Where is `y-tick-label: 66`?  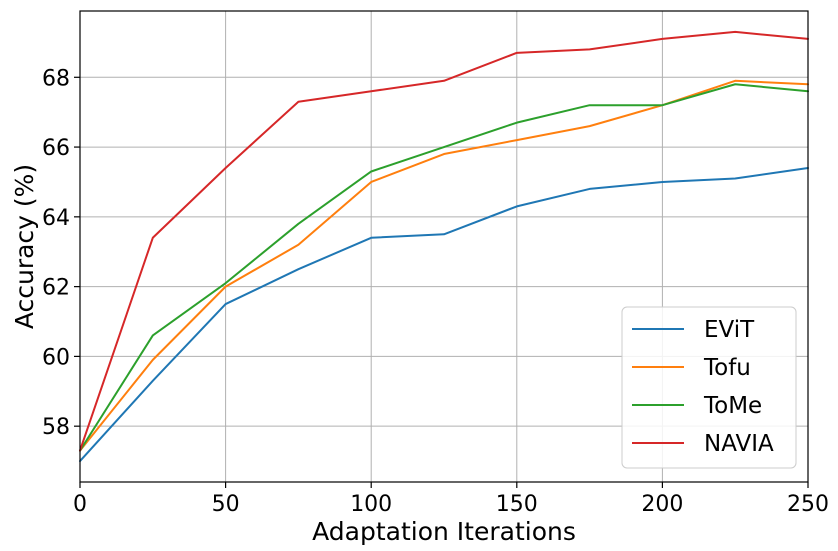 y-tick-label: 66 is located at coordinates (56, 148).